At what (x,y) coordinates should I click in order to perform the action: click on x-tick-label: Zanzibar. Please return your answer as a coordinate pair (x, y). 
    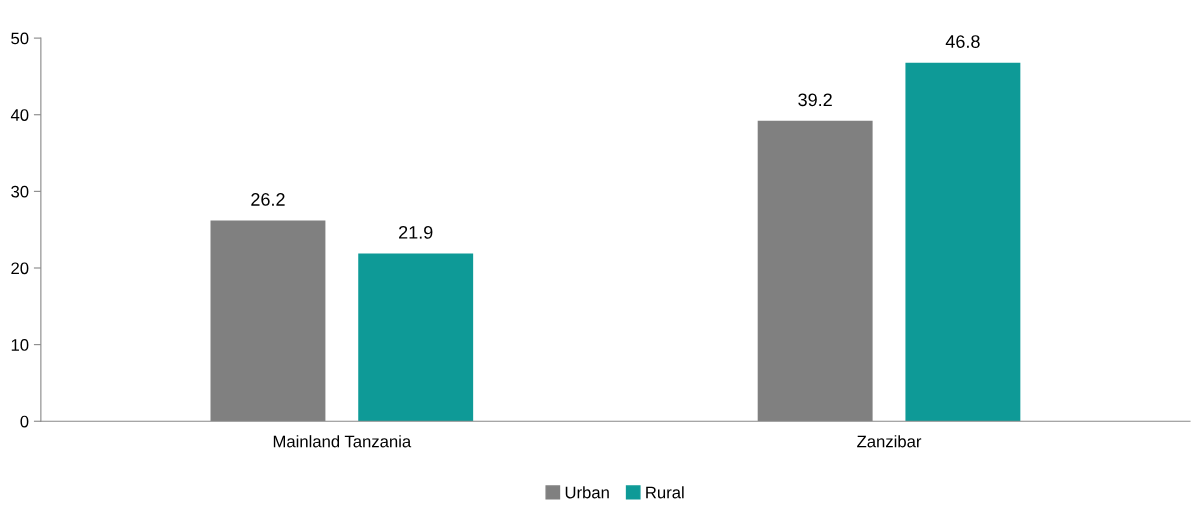
    Looking at the image, I should click on (889, 441).